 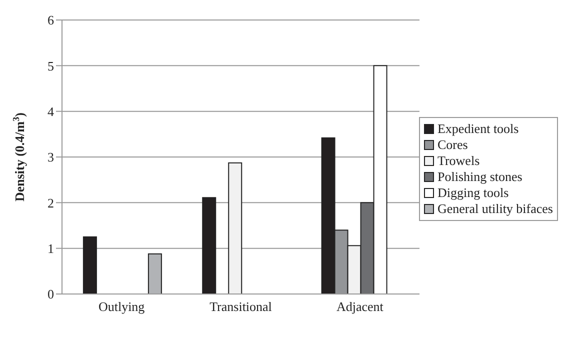 I want to click on x-tick-label: Adjacent, so click(x=360, y=306).